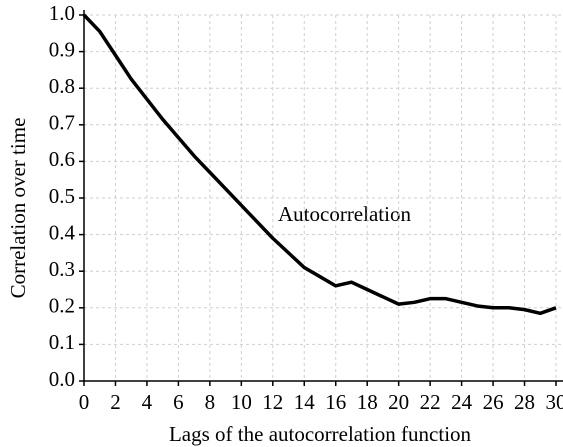 This screenshot has width=563, height=447. I want to click on y-tick-label: 0.0, so click(62, 379).